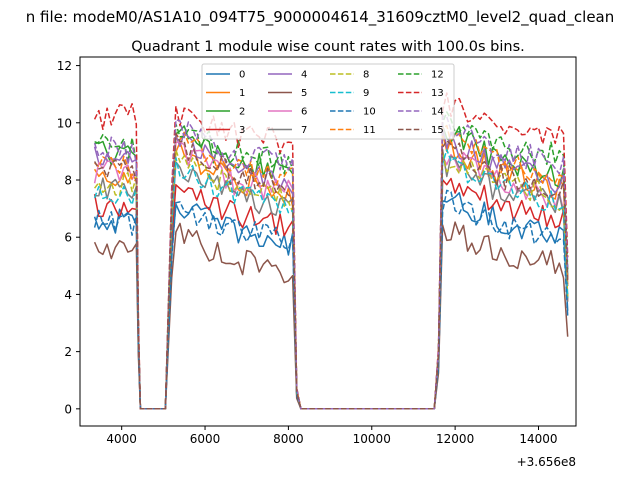 The width and height of the screenshot is (640, 484). I want to click on x-axis-offset-label: +3.656e8, so click(546, 462).